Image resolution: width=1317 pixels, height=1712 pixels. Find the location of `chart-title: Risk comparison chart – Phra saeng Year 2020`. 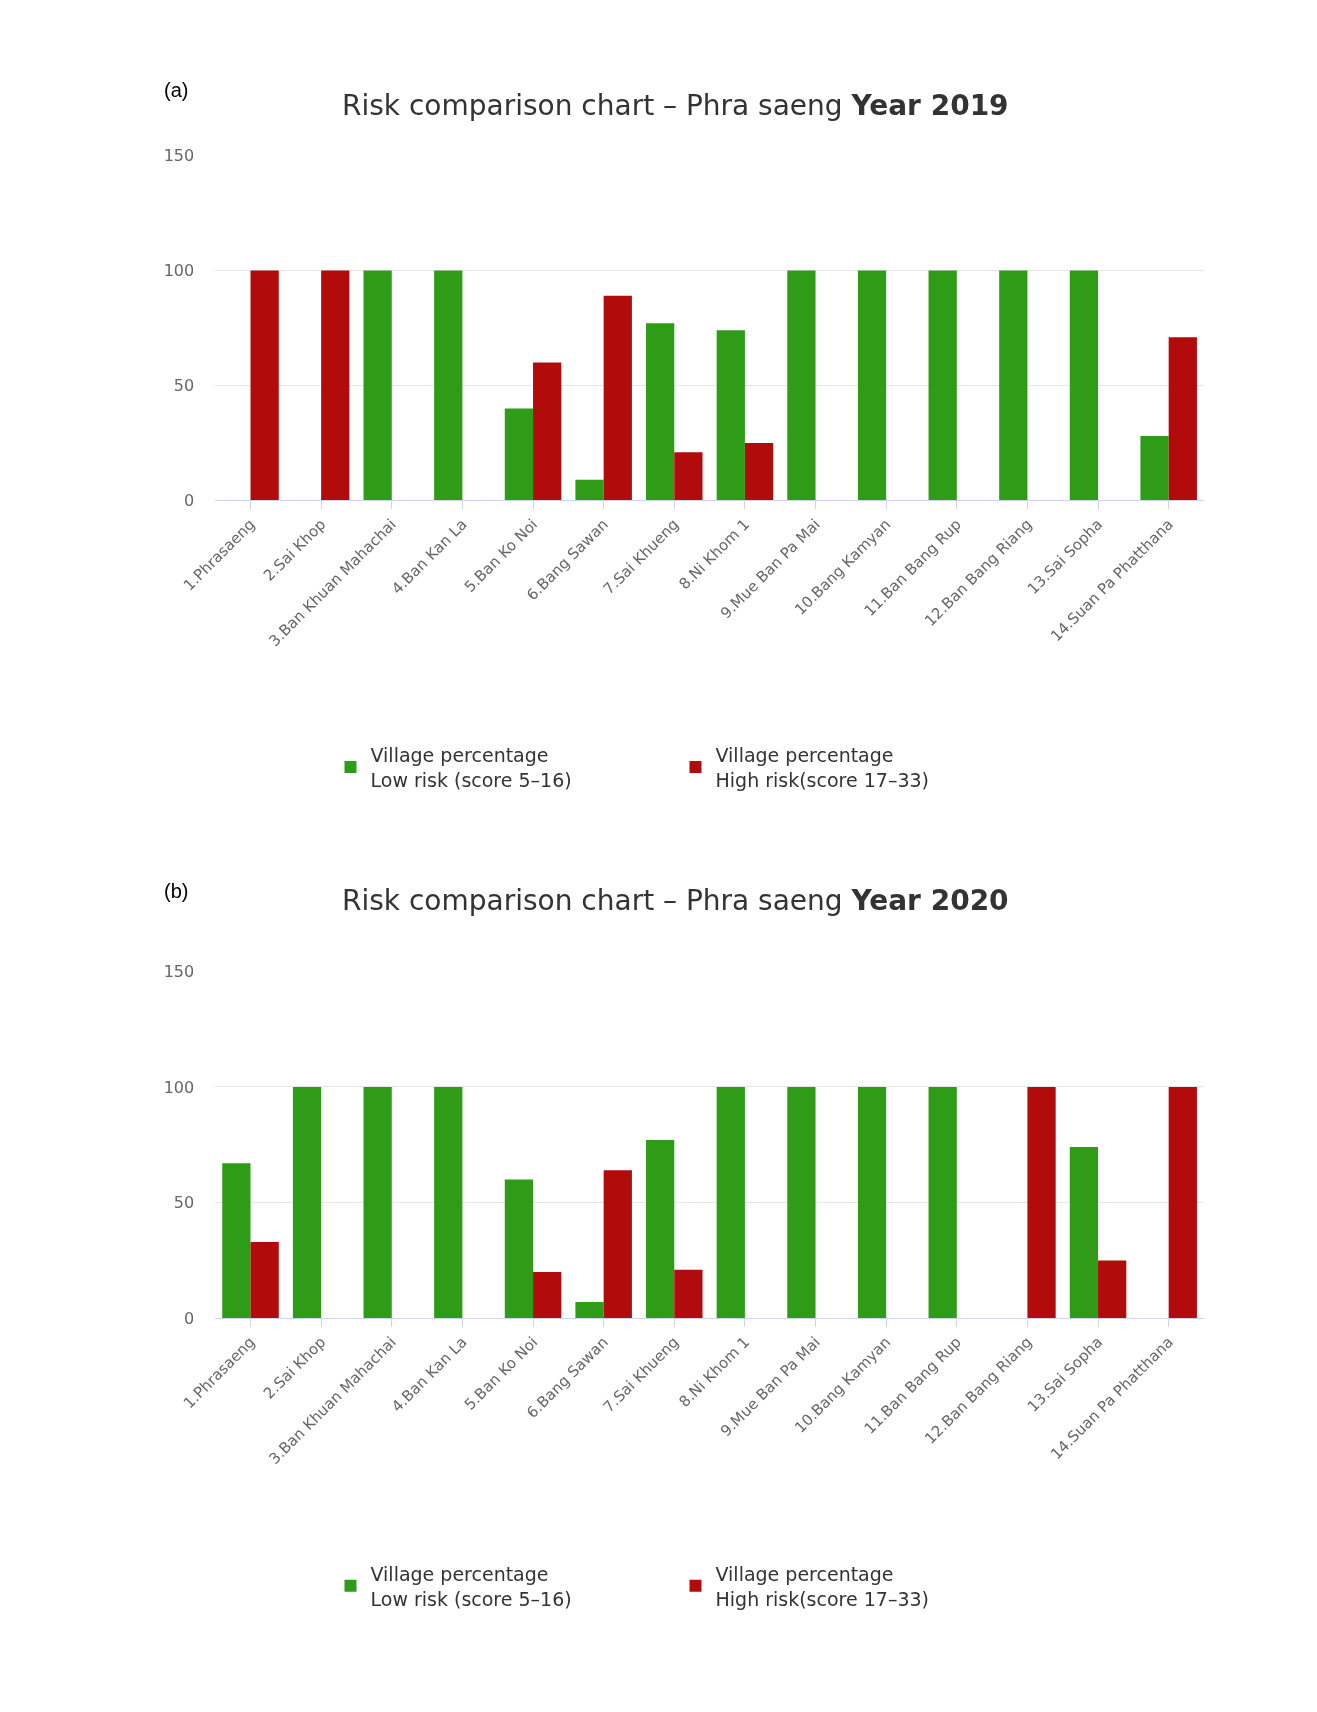

chart-title: Risk comparison chart – Phra saeng Year 2020 is located at coordinates (675, 900).